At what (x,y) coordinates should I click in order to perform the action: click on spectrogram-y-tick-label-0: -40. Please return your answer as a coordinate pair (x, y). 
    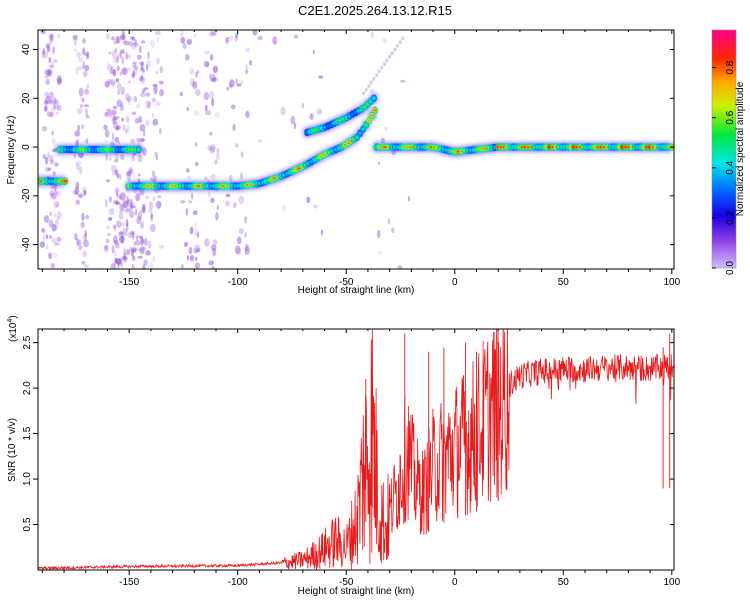
    Looking at the image, I should click on (26, 244).